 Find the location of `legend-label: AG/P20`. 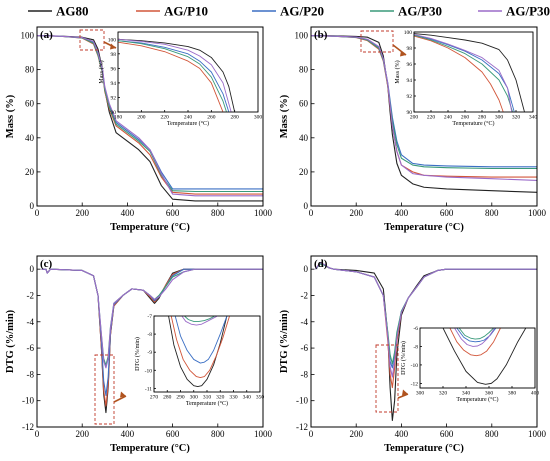

legend-label: AG/P20 is located at coordinates (302, 11).